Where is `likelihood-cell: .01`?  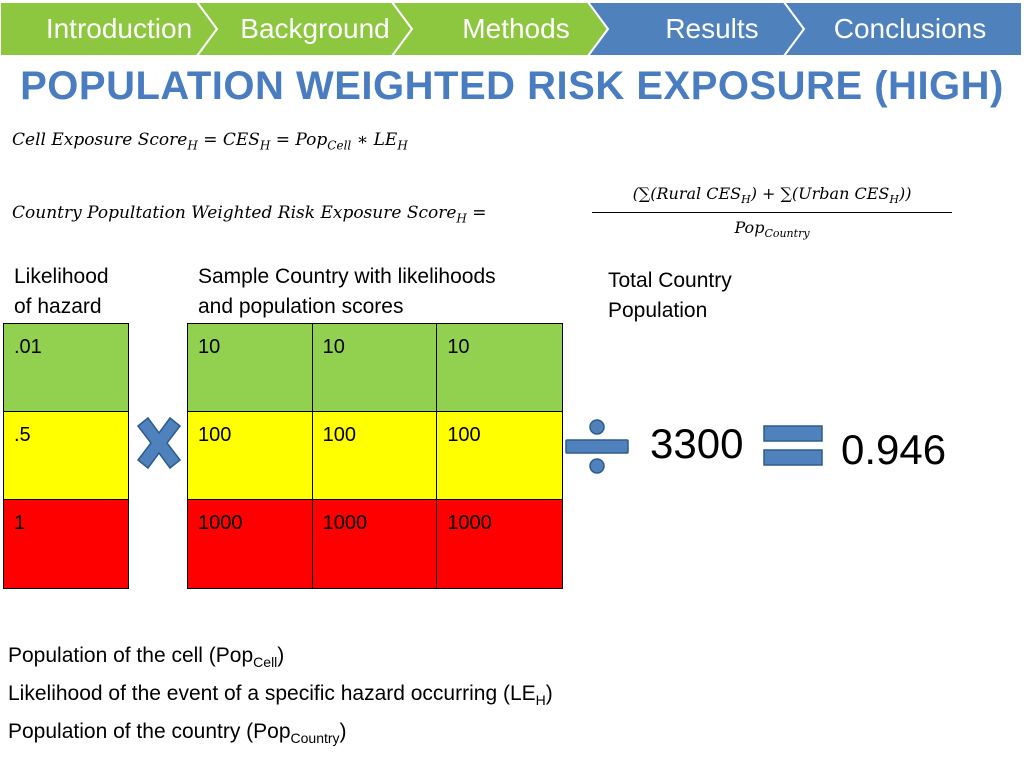
likelihood-cell: .01 is located at coordinates (66, 367).